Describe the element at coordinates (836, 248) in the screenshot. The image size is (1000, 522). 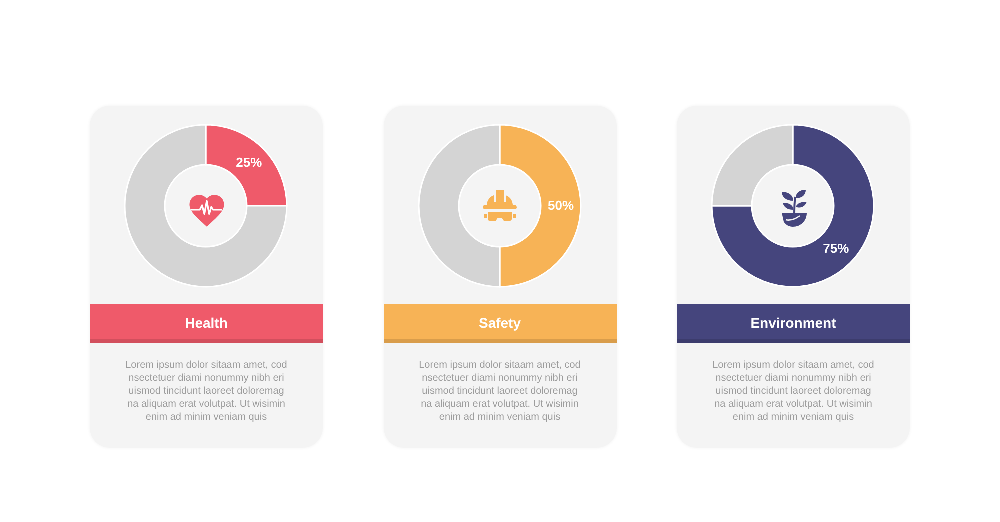
I see `data-label: 75%` at that location.